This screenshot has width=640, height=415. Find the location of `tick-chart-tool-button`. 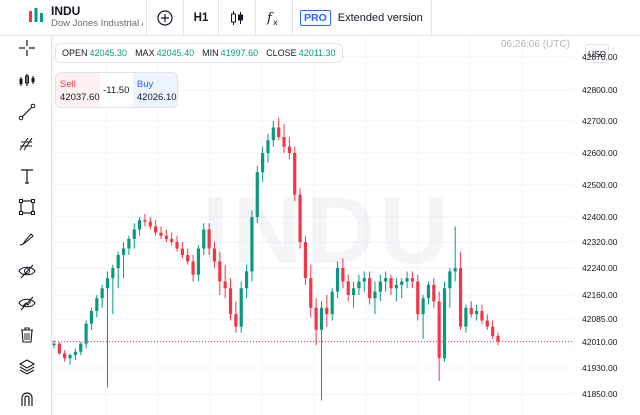

tick-chart-tool-button is located at coordinates (27, 80).